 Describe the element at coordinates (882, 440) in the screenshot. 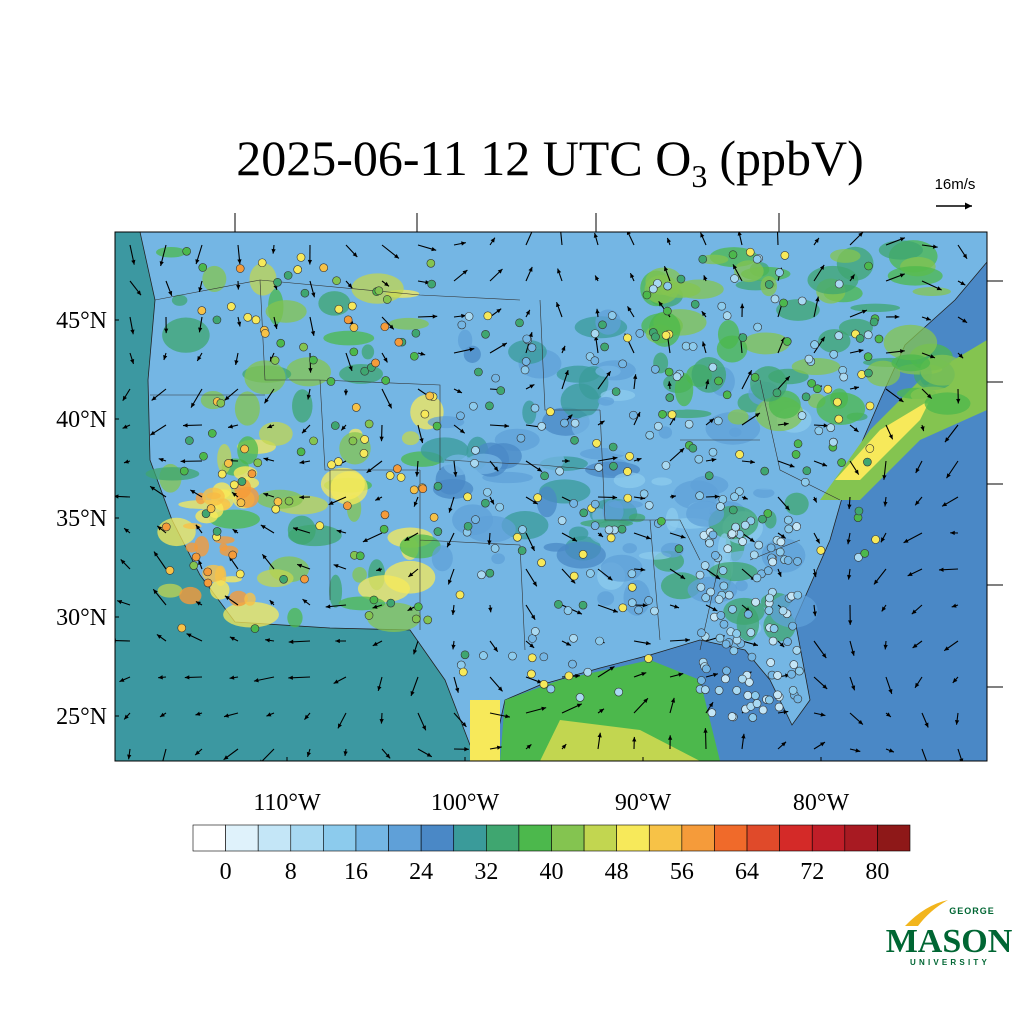

I see `atlantic-plume-high` at that location.